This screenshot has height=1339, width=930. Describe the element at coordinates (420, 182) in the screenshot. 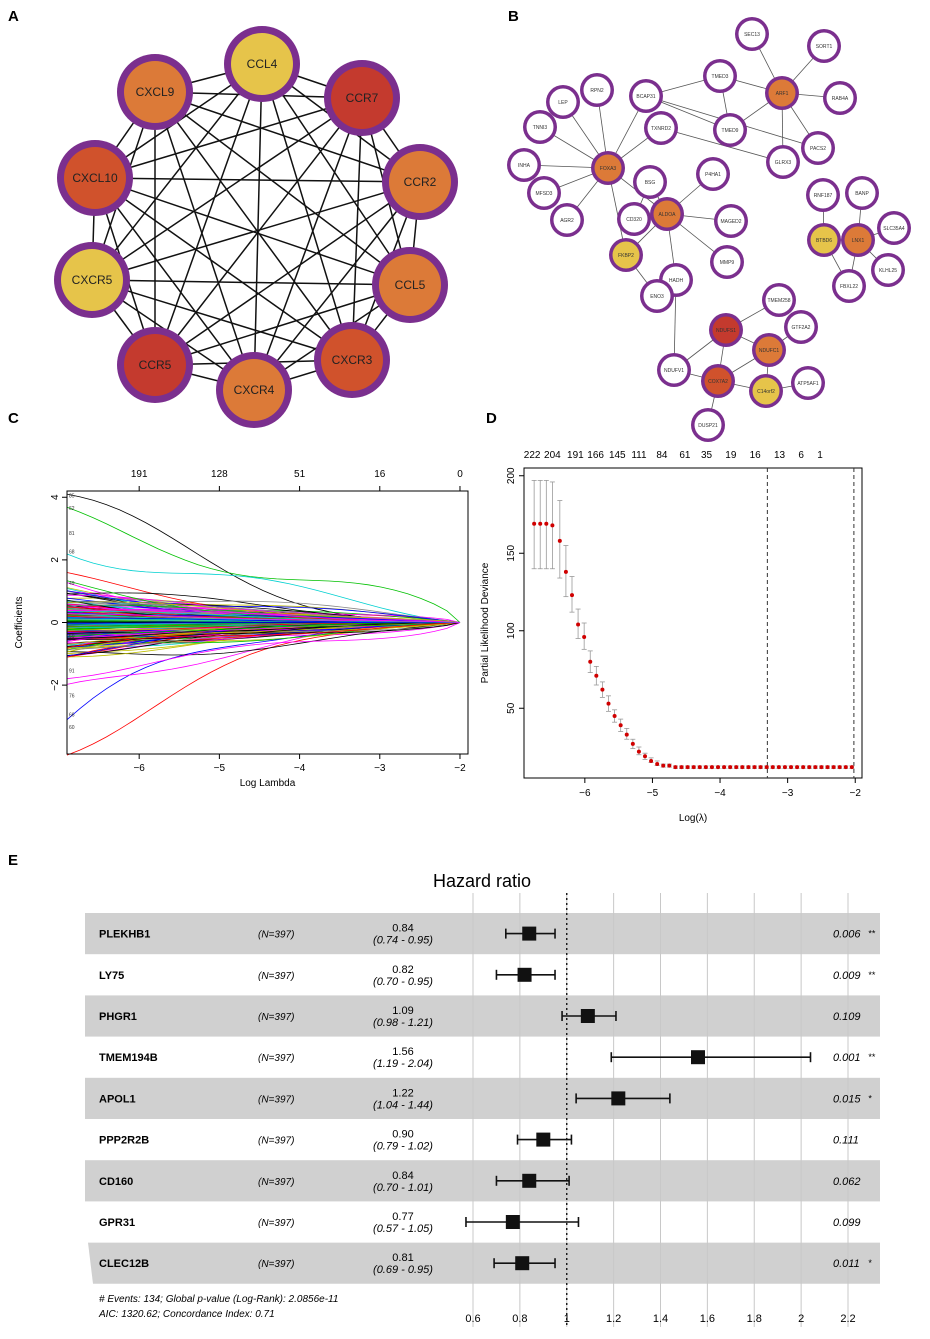

I see `network-a-node-label: CCR2` at that location.